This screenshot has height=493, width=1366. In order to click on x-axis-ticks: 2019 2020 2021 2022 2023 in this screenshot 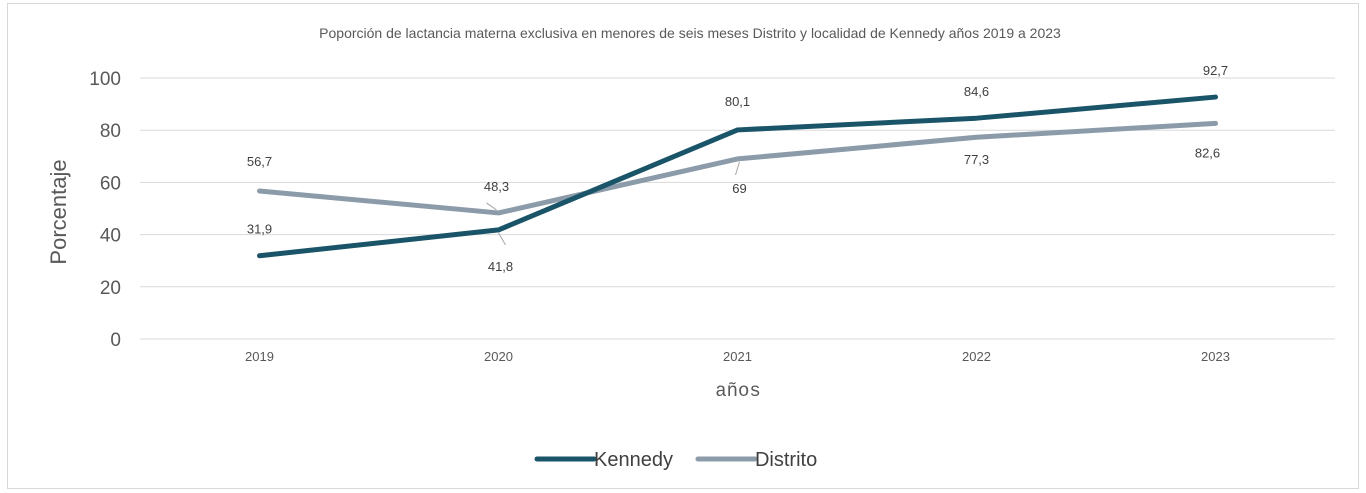, I will do `click(737, 356)`.